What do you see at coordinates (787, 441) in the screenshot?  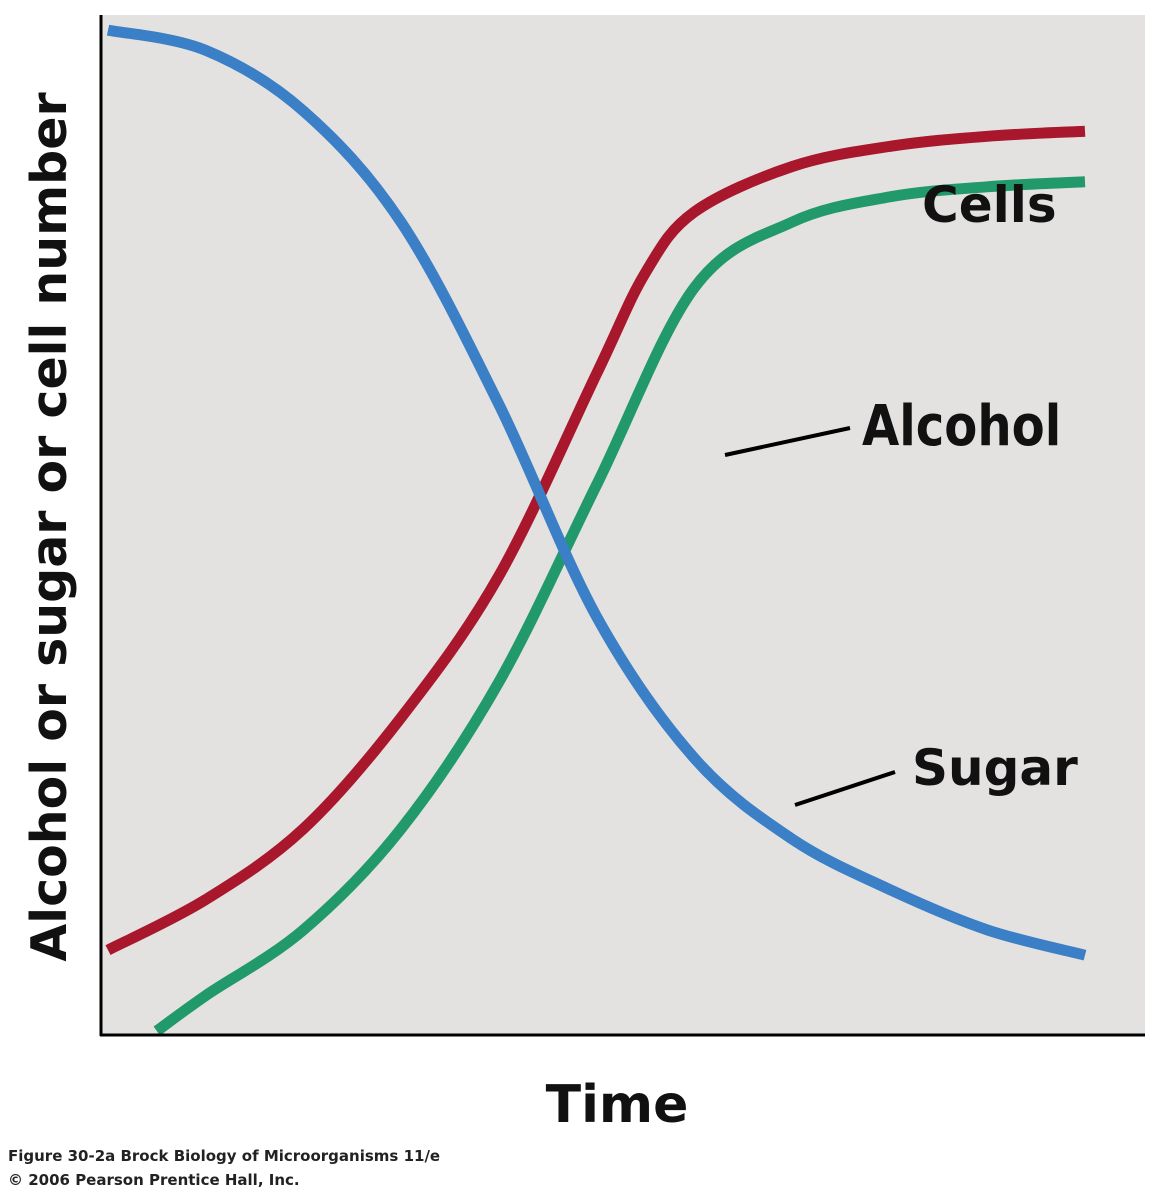 I see `alcohol-leader-line` at bounding box center [787, 441].